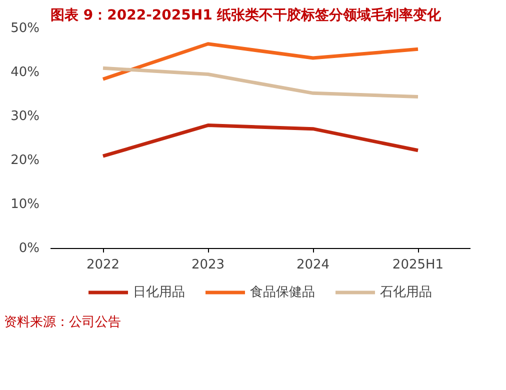  What do you see at coordinates (282, 292) in the screenshot?
I see `legend-label: 食品保健品` at bounding box center [282, 292].